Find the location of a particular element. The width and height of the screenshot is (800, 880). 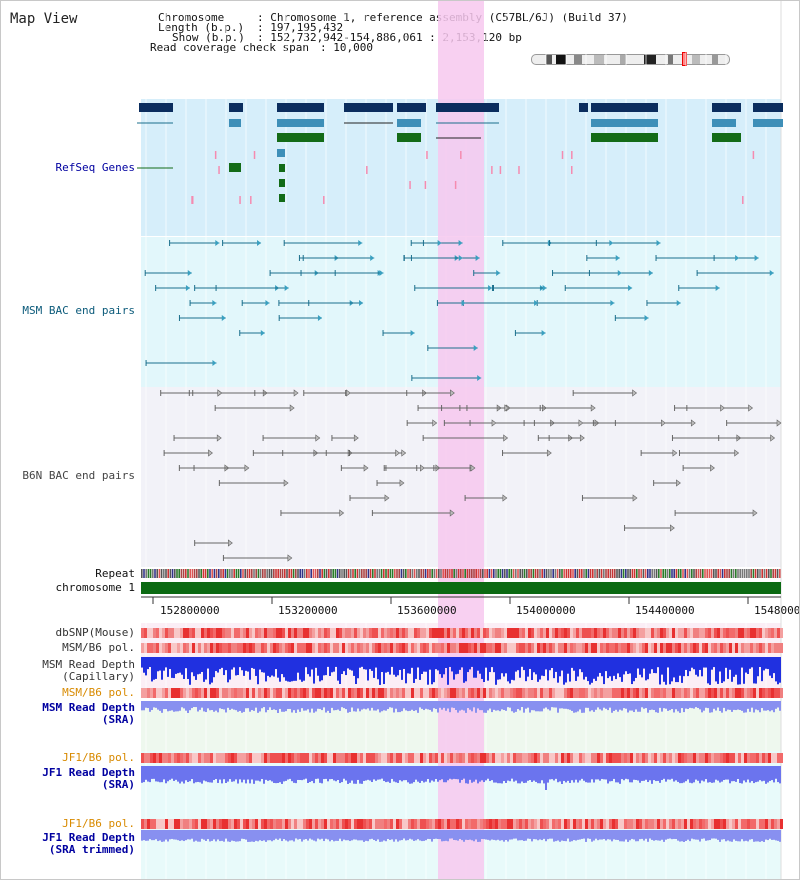

track-label-b6n-bac: B6N BAC end pairs is located at coordinates (78, 475).